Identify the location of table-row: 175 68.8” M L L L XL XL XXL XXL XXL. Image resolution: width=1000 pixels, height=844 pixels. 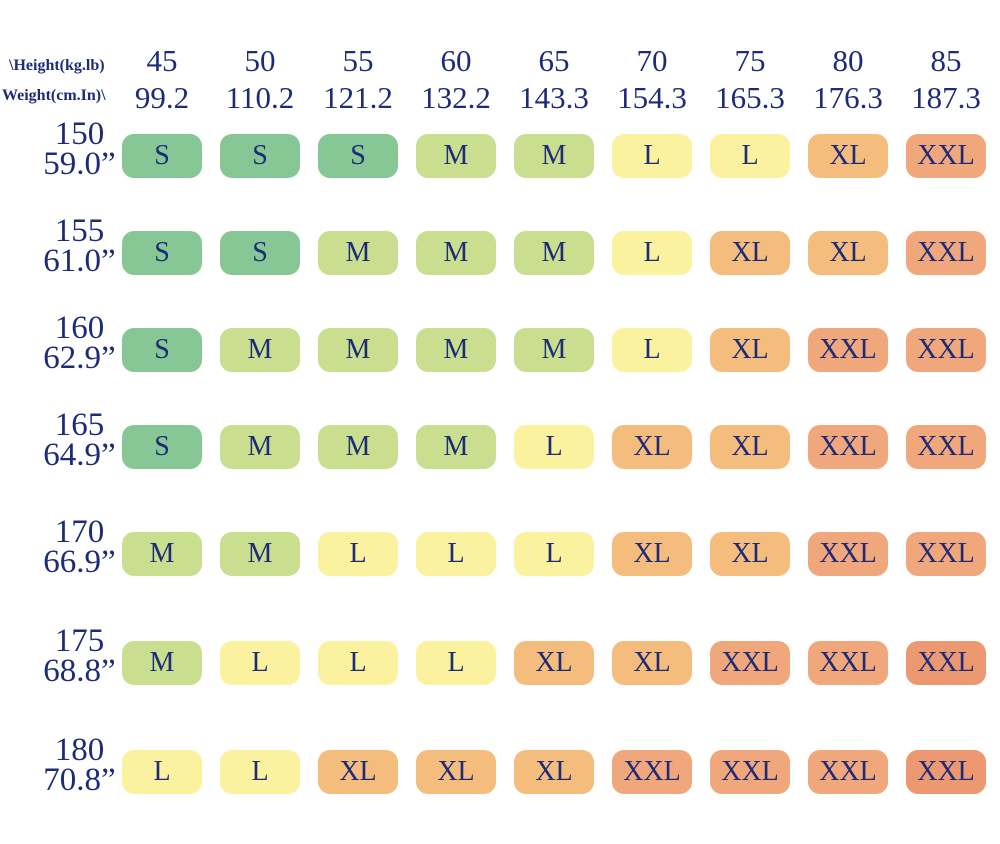
(501, 656).